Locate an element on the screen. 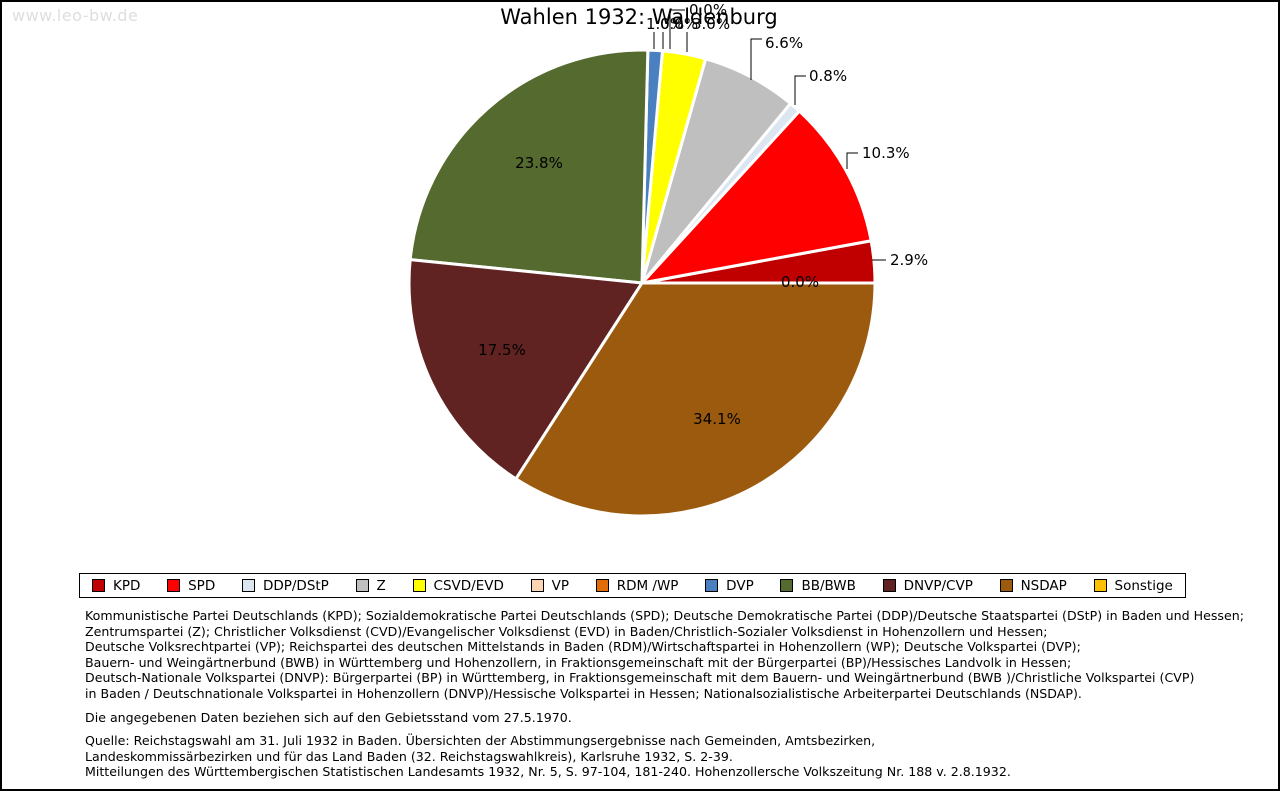 Image resolution: width=1280 pixels, height=791 pixels. pie-slice-spd is located at coordinates (756, 197).